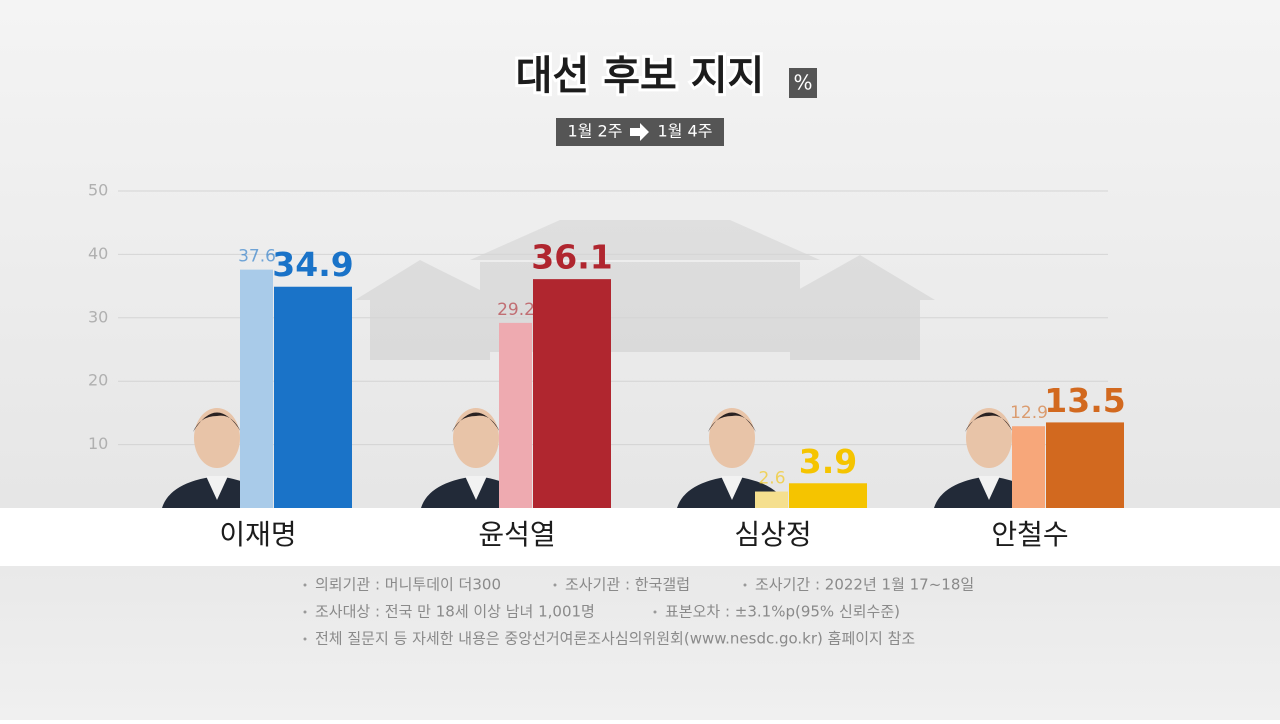  What do you see at coordinates (257, 534) in the screenshot?
I see `x-tick-label: 이재명` at bounding box center [257, 534].